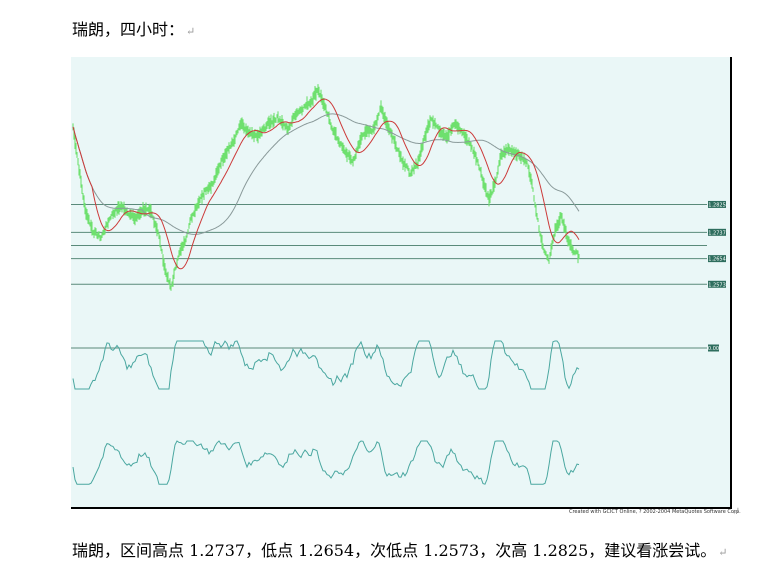 The height and width of the screenshot is (582, 781). I want to click on level-label-1.2825: 1.2825, so click(717, 205).